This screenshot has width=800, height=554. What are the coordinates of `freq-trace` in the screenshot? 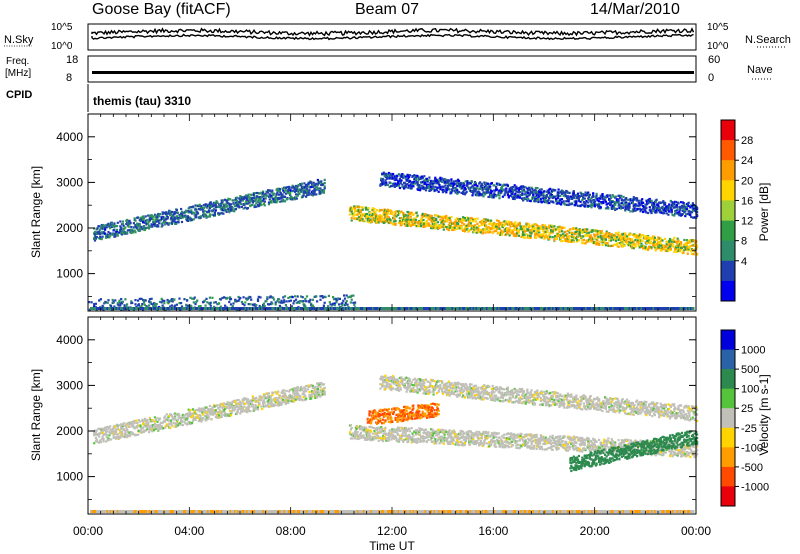 It's located at (393, 72).